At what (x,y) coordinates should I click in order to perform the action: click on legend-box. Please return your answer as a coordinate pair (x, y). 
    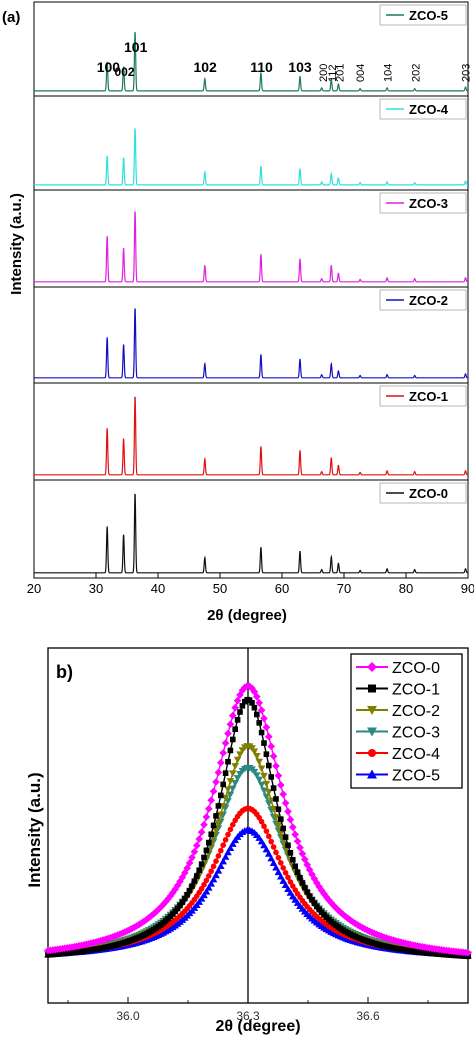
    Looking at the image, I should click on (406, 721).